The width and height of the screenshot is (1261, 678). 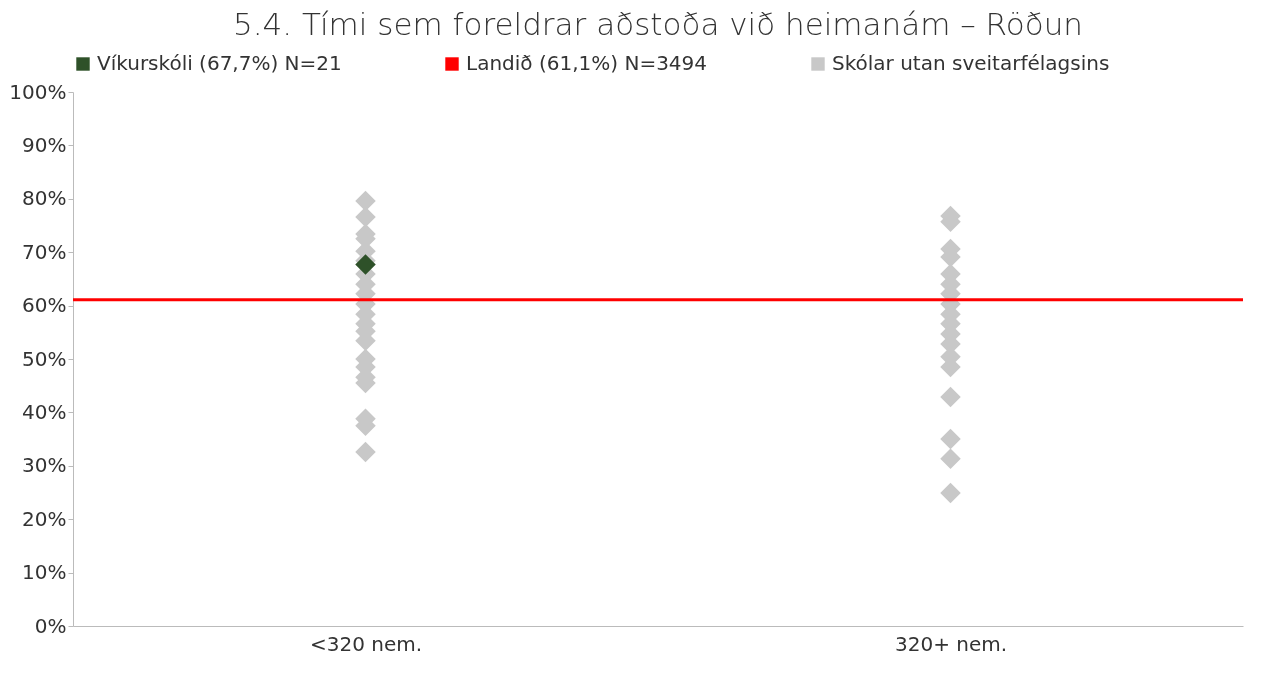 What do you see at coordinates (658, 24) in the screenshot?
I see `chart-title: 5.4. Tími sem foreldrar aðstoða við heimanám – Röðun` at bounding box center [658, 24].